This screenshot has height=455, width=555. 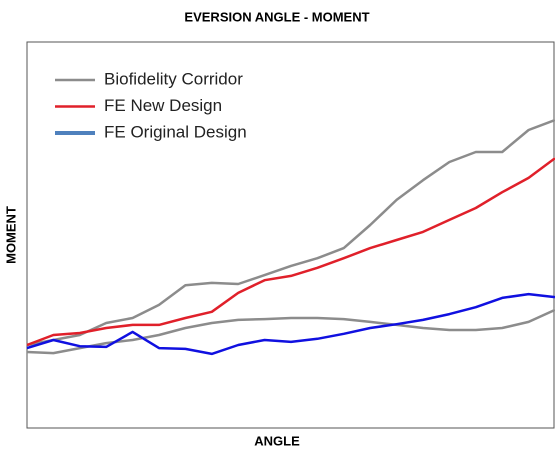 I want to click on y-axis-label: MOMENT, so click(x=10, y=235).